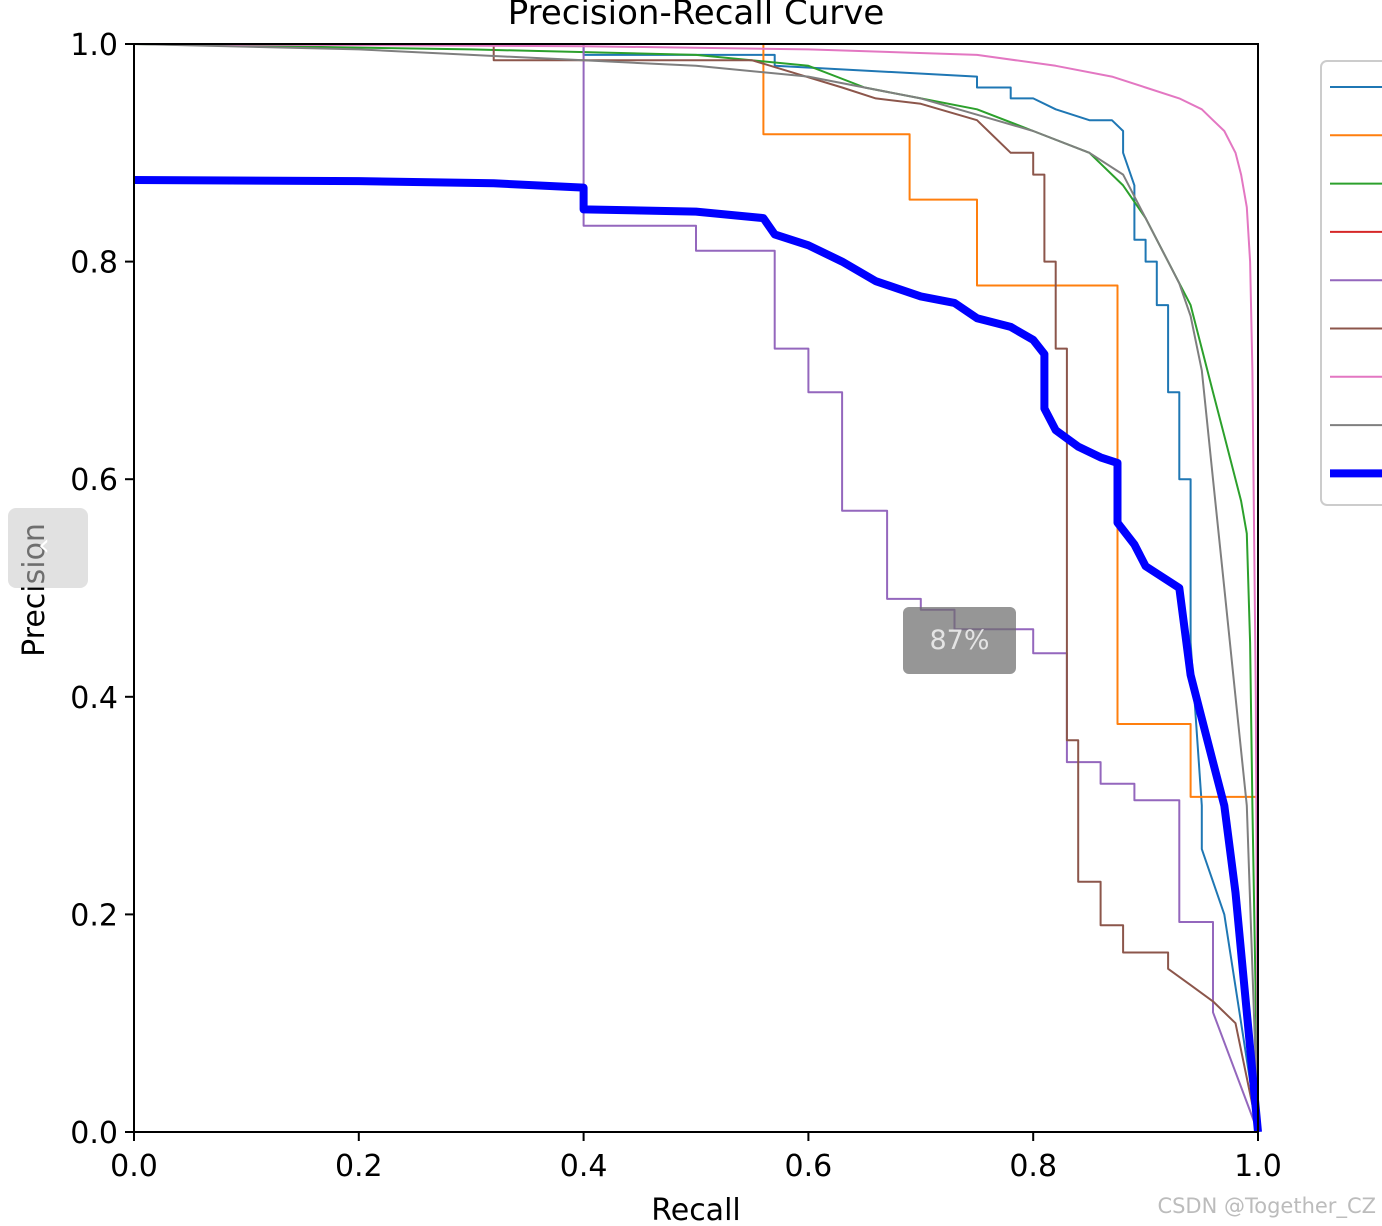  What do you see at coordinates (359, 1166) in the screenshot?
I see `x-tick-label: 0.2` at bounding box center [359, 1166].